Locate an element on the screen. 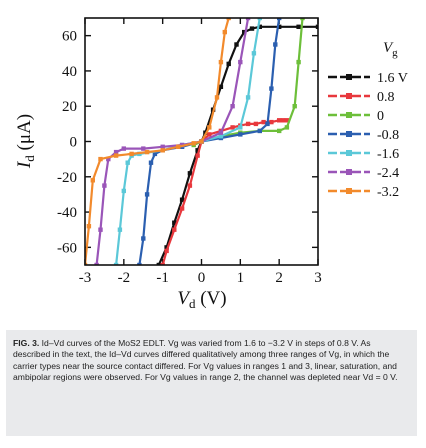  x-tick-labels: -3 -2 -1 0 1 2 3 is located at coordinates (200, 278).